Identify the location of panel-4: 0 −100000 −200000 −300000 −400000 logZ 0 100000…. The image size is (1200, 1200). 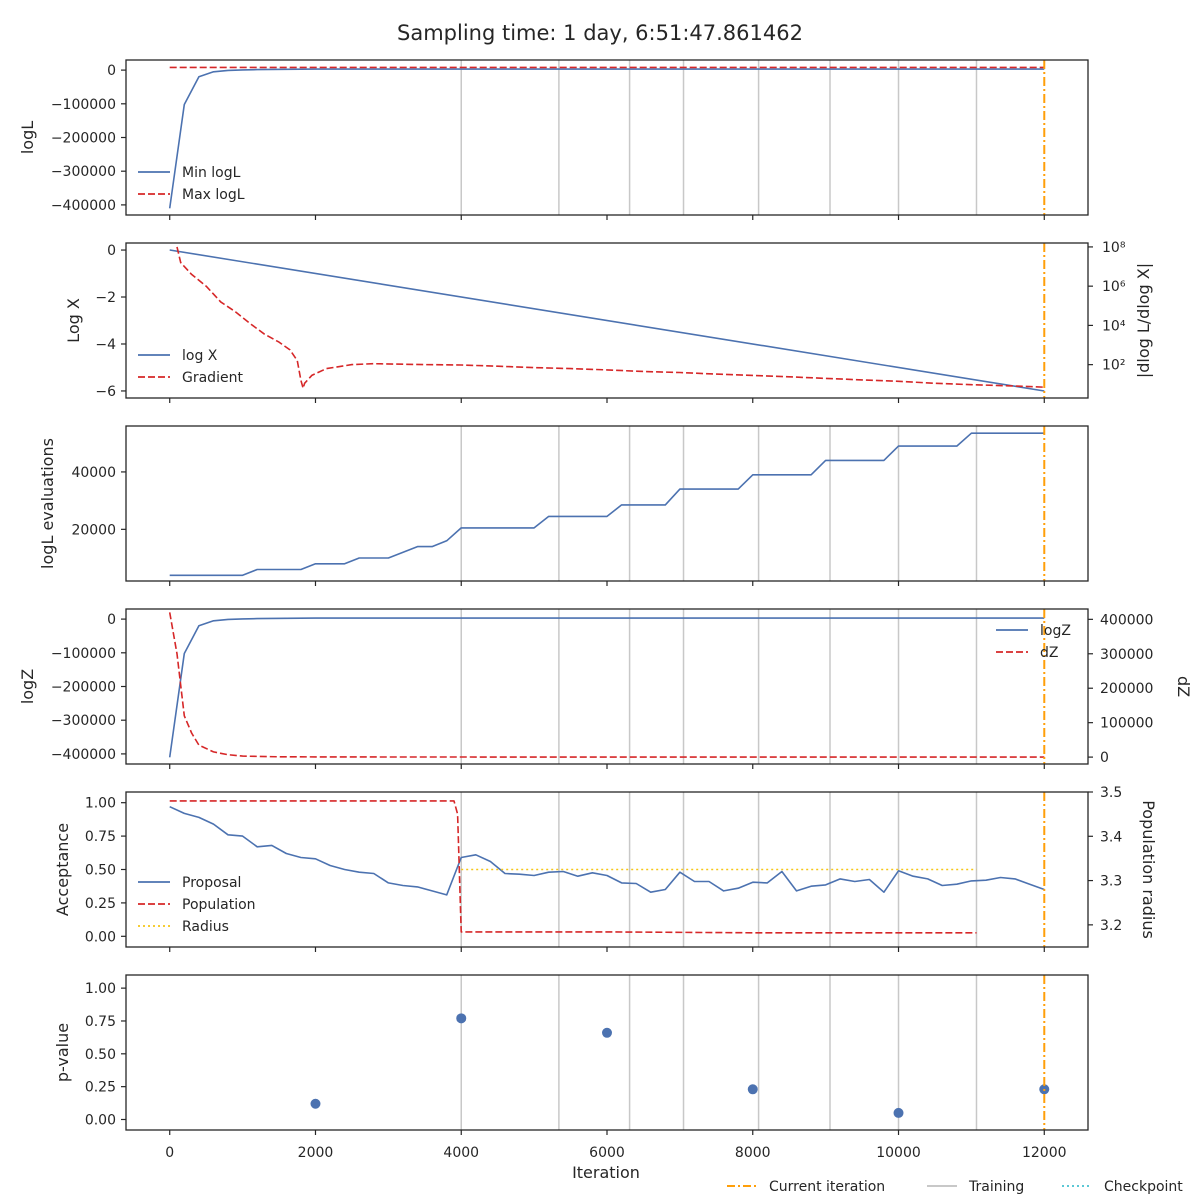
(605, 688).